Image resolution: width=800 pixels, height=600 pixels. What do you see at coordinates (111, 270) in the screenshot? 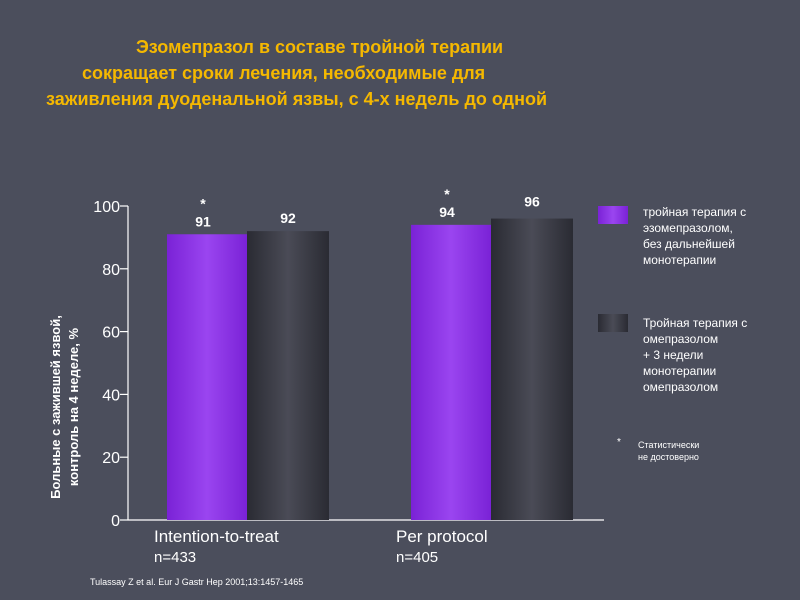
I see `y-tick-label-80: 80` at bounding box center [111, 270].